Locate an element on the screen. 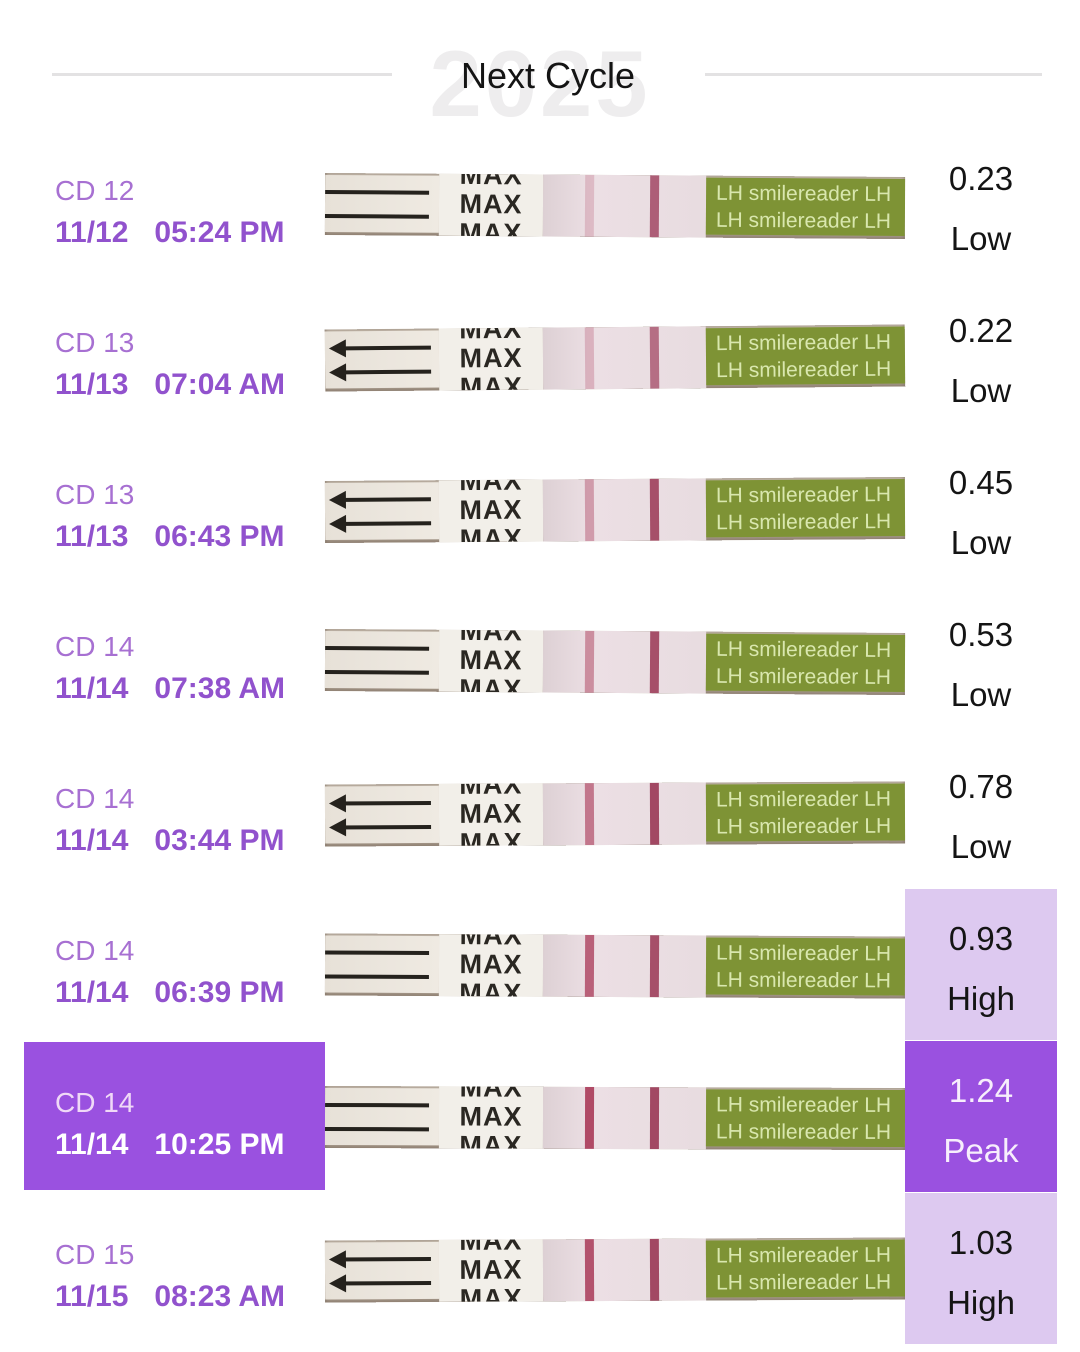 This screenshot has height=1352, width=1080. cycle-header: 2025 Next Cycle is located at coordinates (540, 68).